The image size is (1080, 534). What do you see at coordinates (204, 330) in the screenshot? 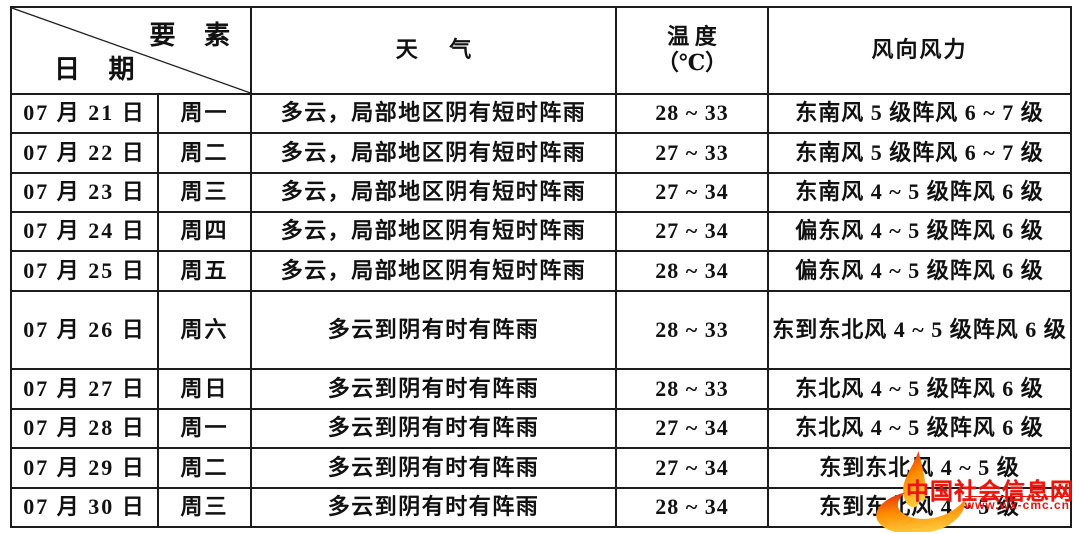
I see `weekday-cell: 周六` at bounding box center [204, 330].